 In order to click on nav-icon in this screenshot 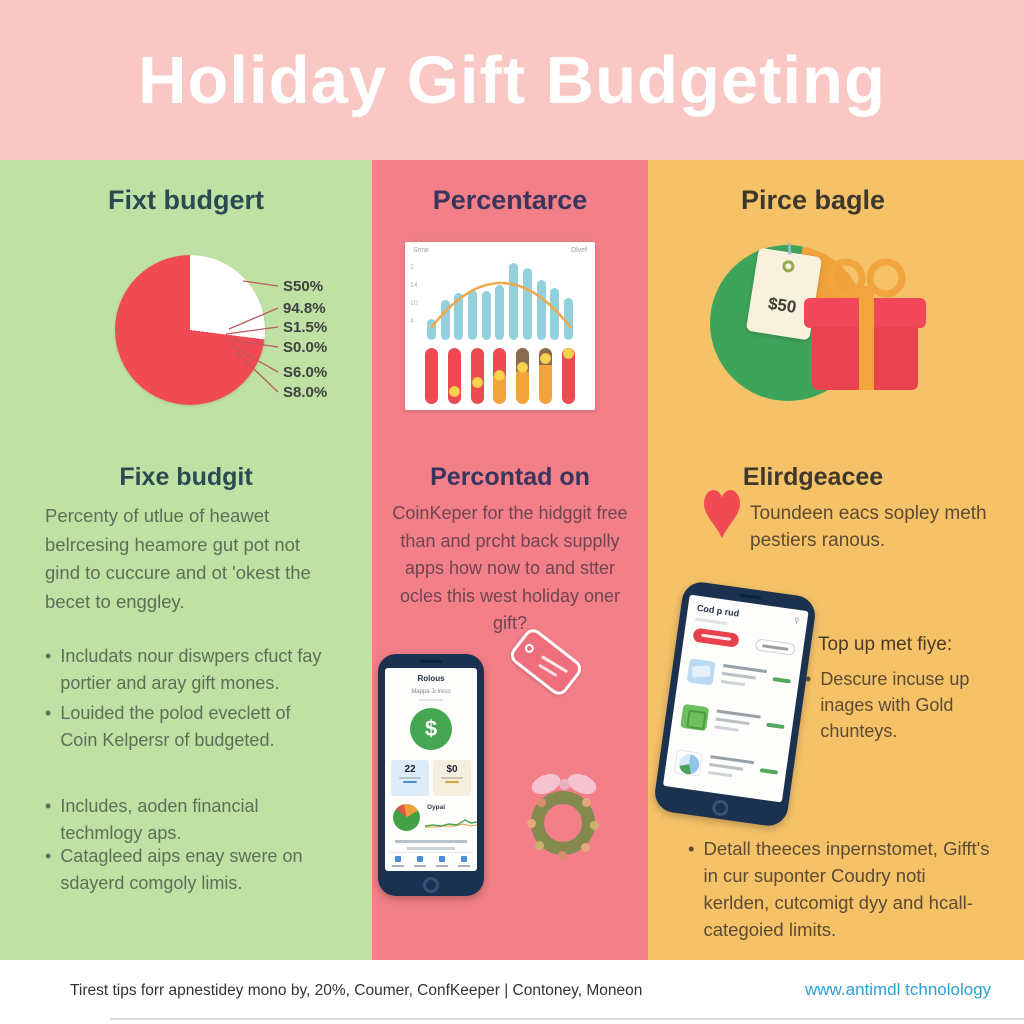, I will do `click(420, 859)`.